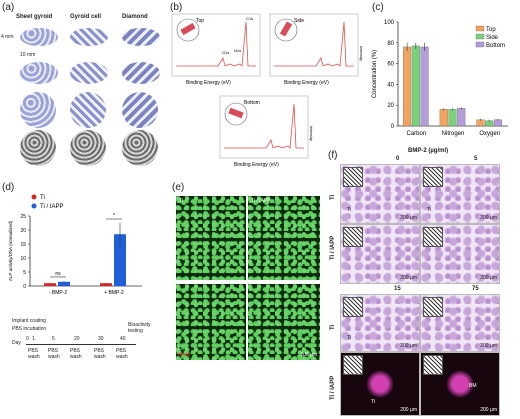  What do you see at coordinates (89, 73) in the screenshot?
I see `scaffold-gyroid-cell-side` at bounding box center [89, 73].